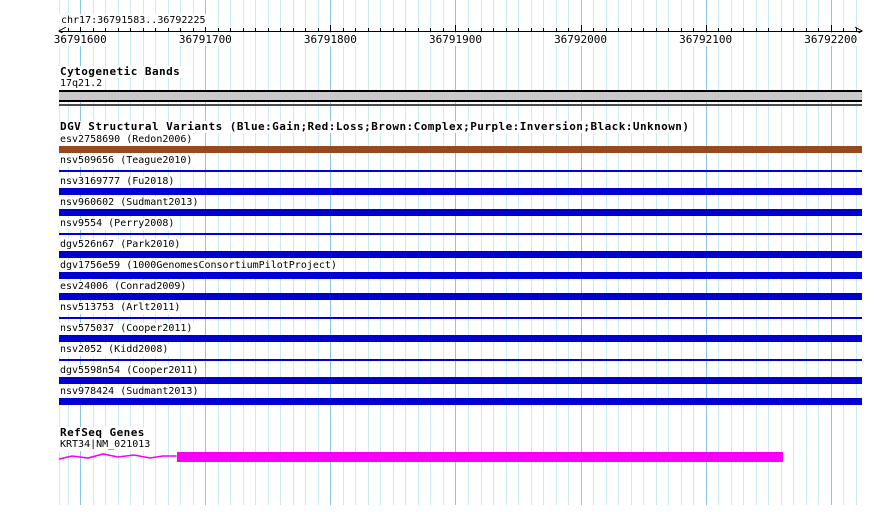  What do you see at coordinates (127, 329) in the screenshot?
I see `variant-label: nsv575037 (Cooper2011)` at bounding box center [127, 329].